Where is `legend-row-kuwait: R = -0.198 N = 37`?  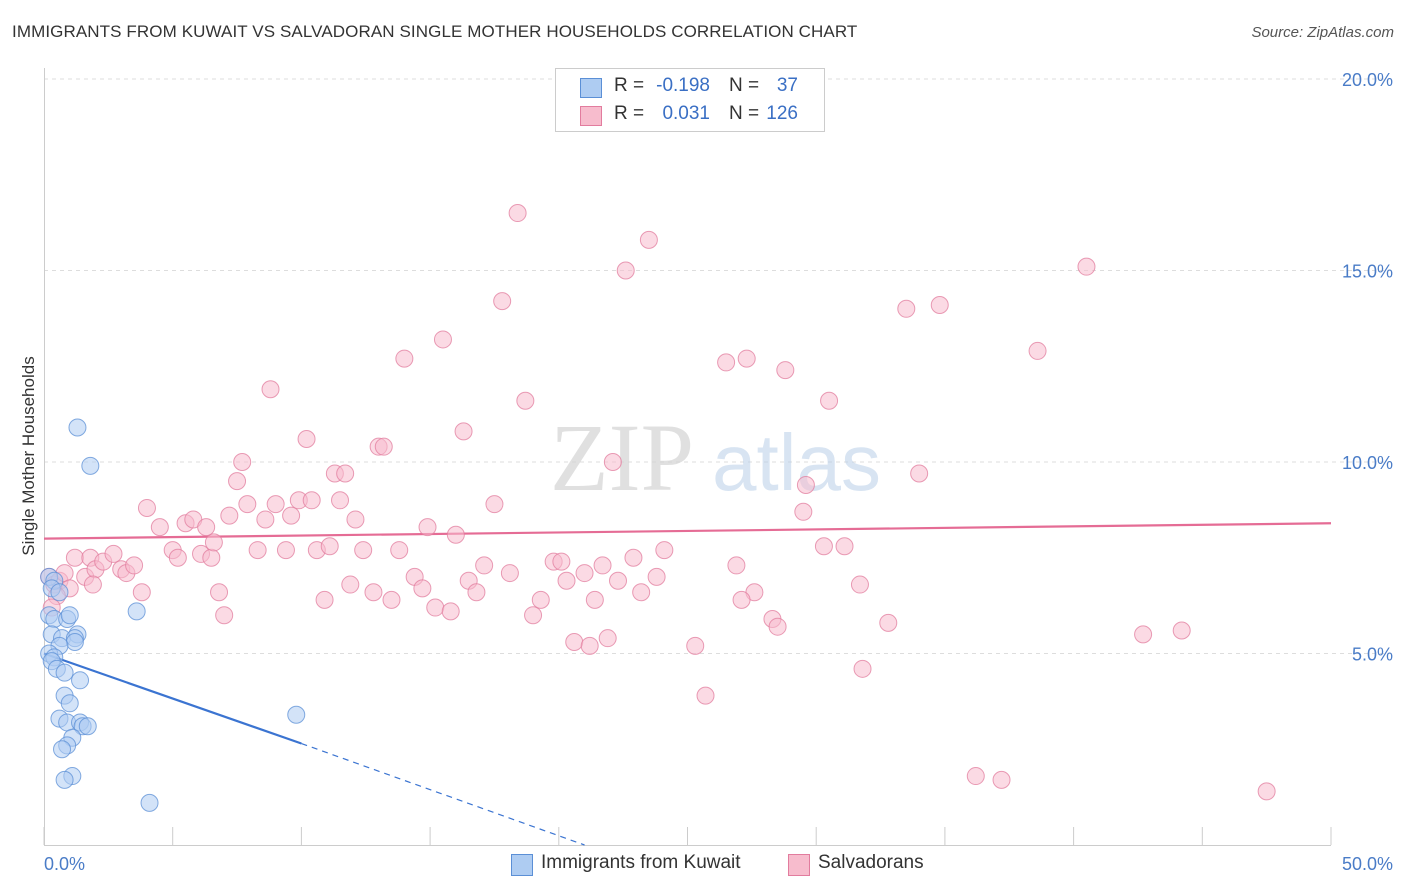 legend-row-kuwait: R = -0.198 N = 37 is located at coordinates (690, 87).